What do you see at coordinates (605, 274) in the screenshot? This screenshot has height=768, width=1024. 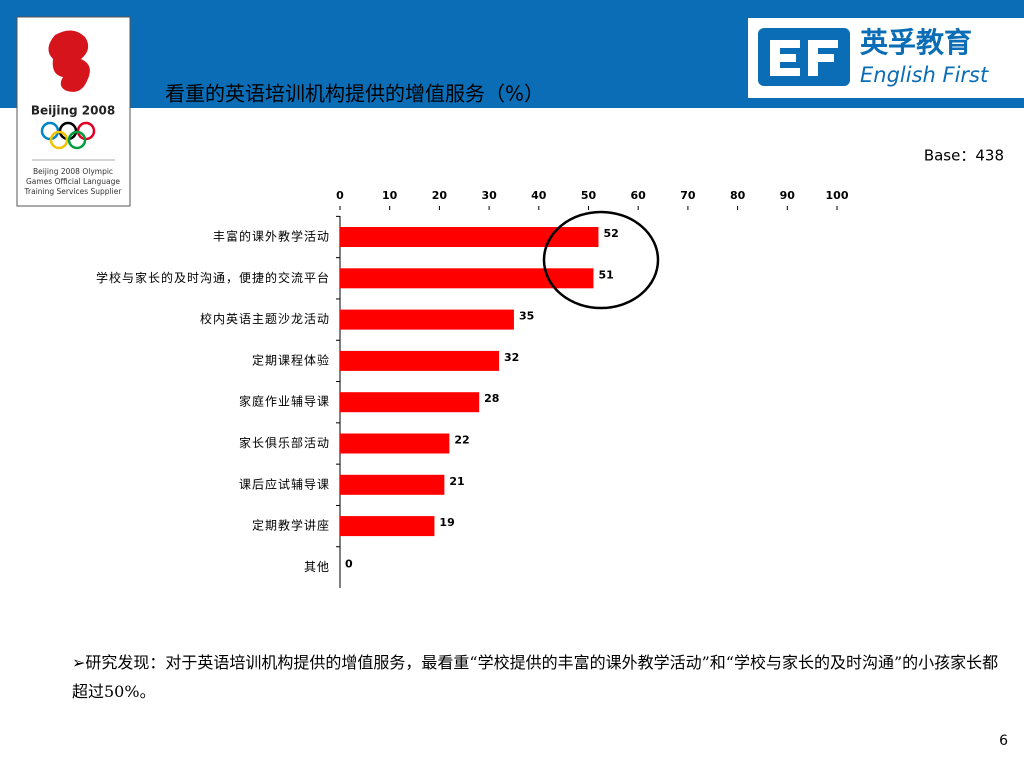 I see `data-label: 51` at bounding box center [605, 274].